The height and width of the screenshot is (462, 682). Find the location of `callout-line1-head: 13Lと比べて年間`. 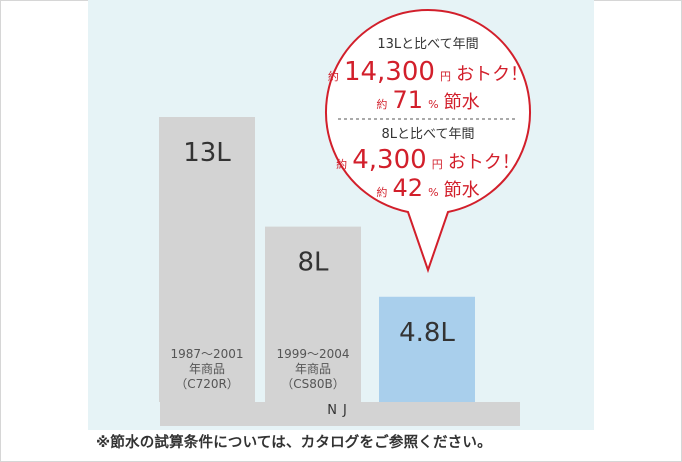

callout-line1-head: 13Lと比べて年間 is located at coordinates (427, 44).